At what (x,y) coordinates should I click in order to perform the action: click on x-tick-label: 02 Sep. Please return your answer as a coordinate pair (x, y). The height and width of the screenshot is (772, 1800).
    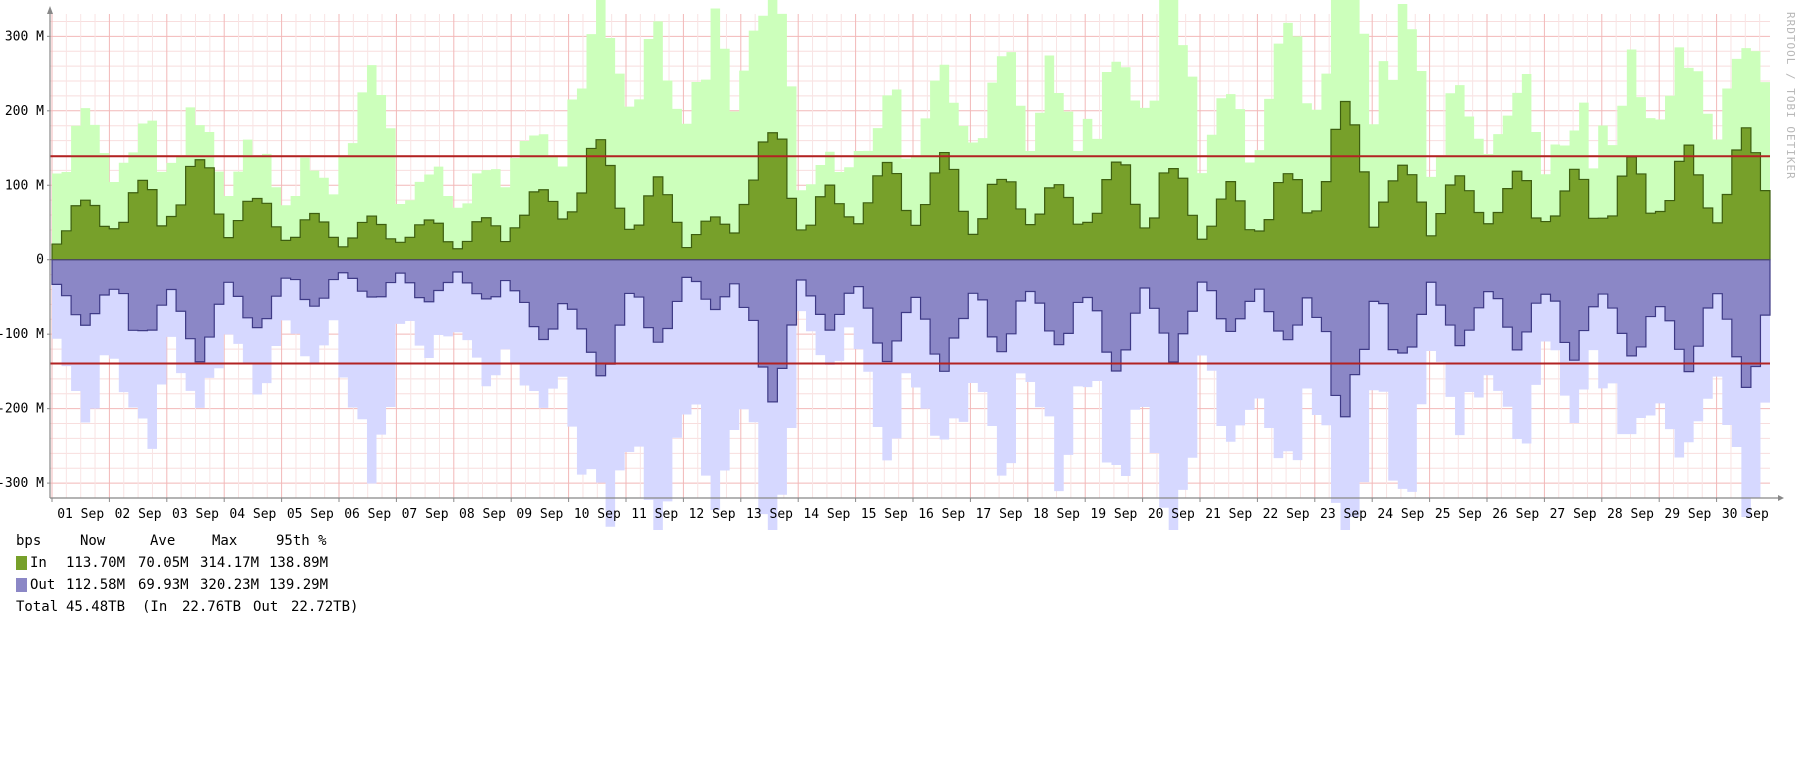
    Looking at the image, I should click on (138, 514).